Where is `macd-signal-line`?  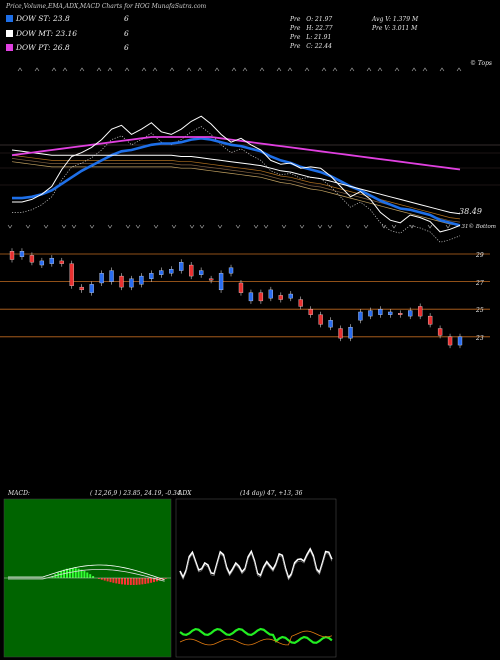 macd-signal-line is located at coordinates (86, 575).